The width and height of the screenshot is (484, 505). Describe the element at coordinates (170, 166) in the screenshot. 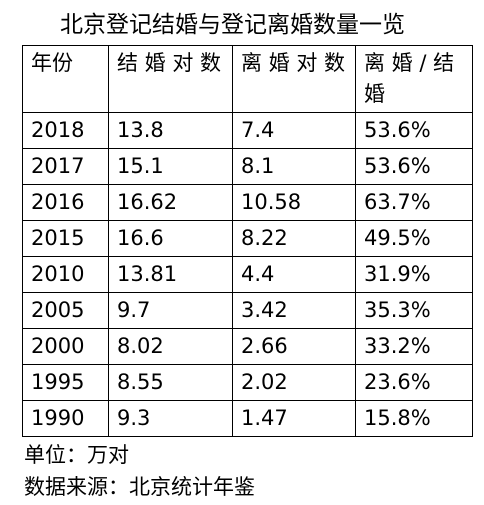

I see `table-cell: 15.1` at that location.